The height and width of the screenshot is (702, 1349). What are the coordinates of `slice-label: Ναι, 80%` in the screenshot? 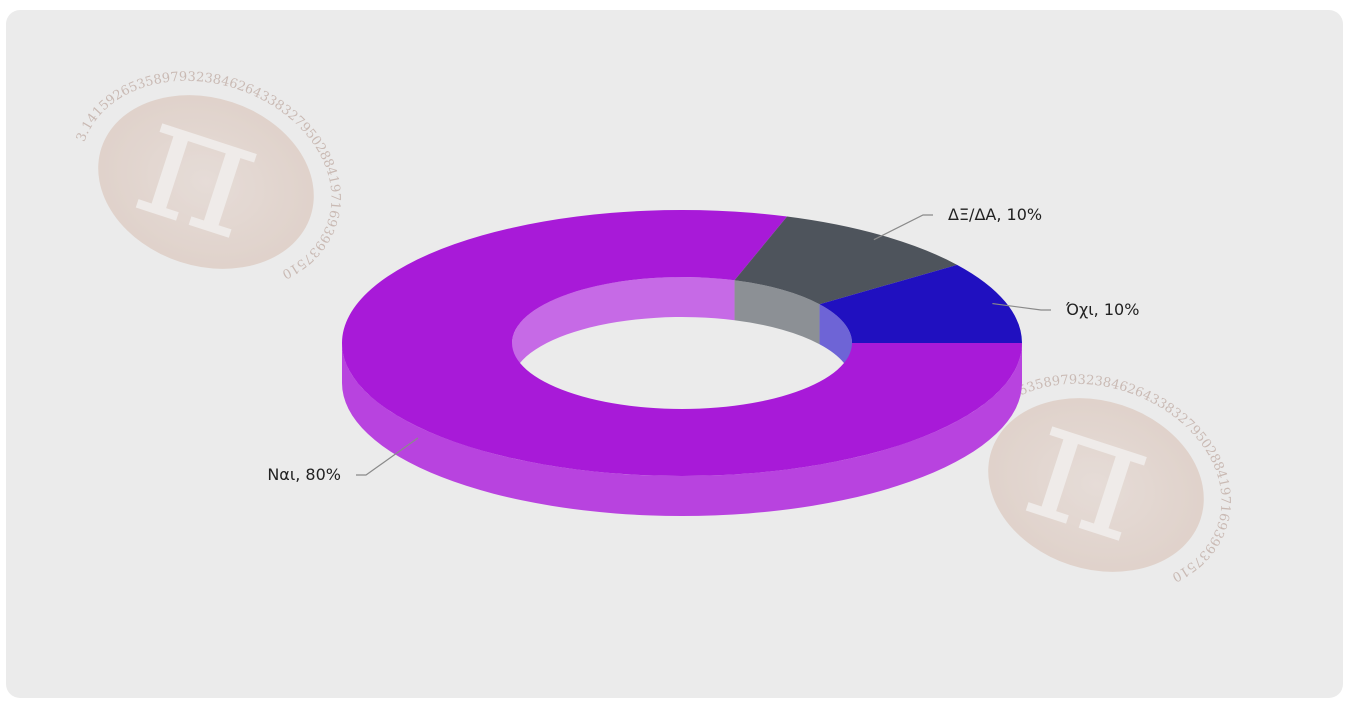 It's located at (304, 474).